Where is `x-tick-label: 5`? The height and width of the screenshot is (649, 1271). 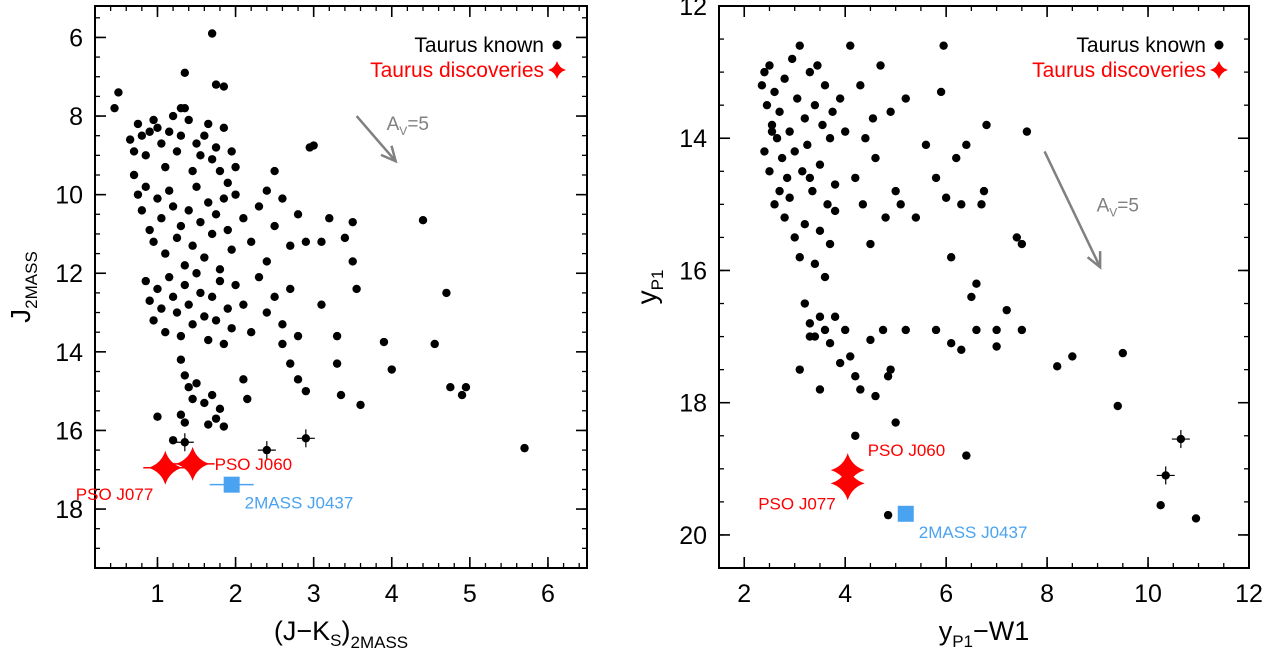
x-tick-label: 5 is located at coordinates (470, 594).